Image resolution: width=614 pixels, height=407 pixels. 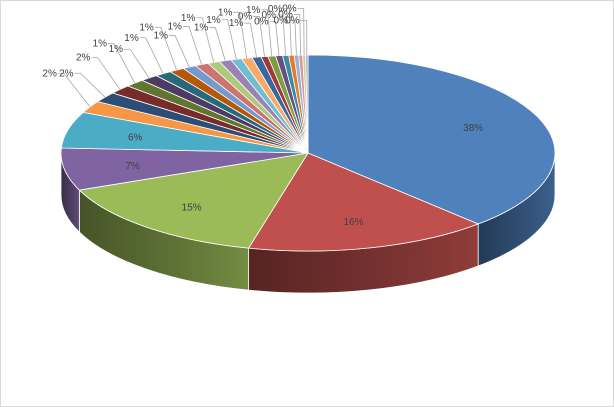 What do you see at coordinates (285, 15) in the screenshot?
I see `data-label-25: 0%` at bounding box center [285, 15].